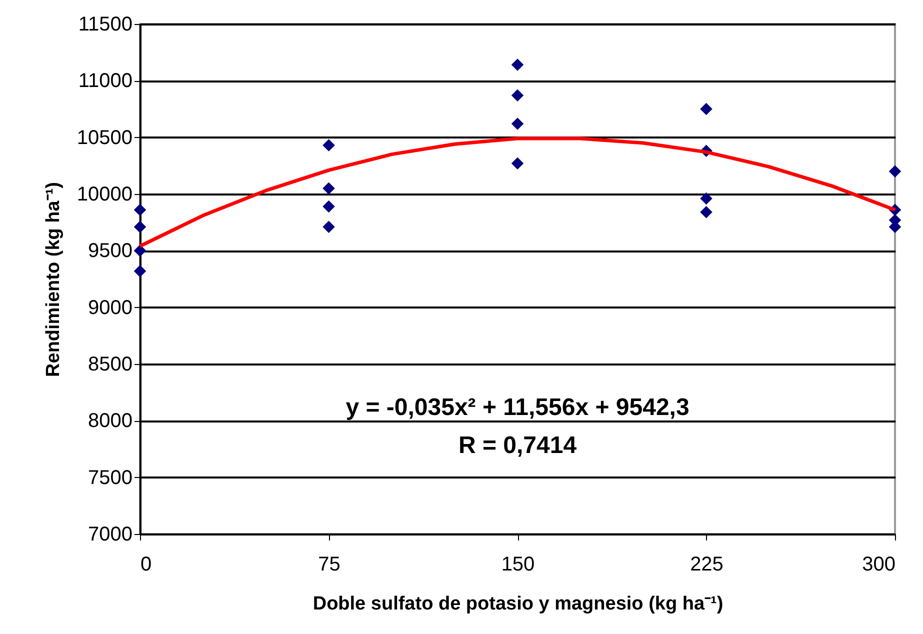  What do you see at coordinates (104, 195) in the screenshot?
I see `y-tick-label: 10000` at bounding box center [104, 195].